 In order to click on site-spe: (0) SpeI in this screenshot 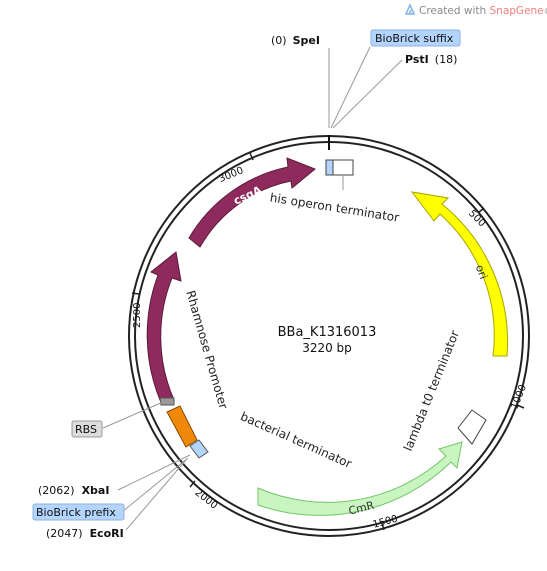, I will do `click(295, 40)`.